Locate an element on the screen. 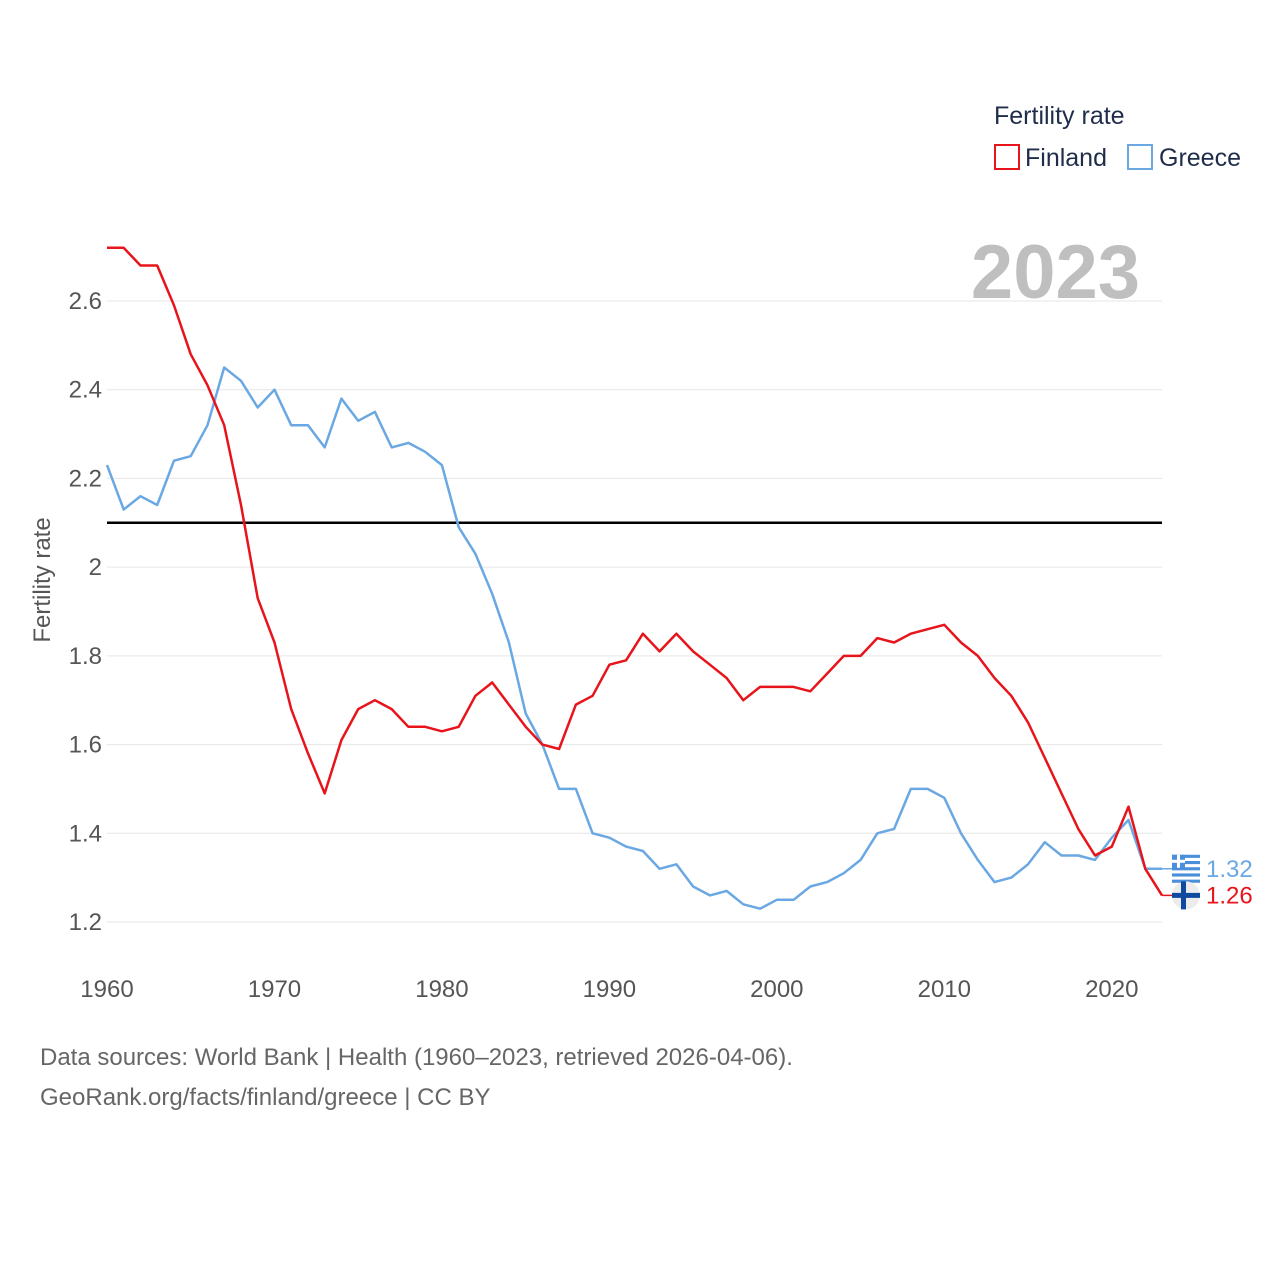  legend-item-greece: Greece is located at coordinates (1184, 158).